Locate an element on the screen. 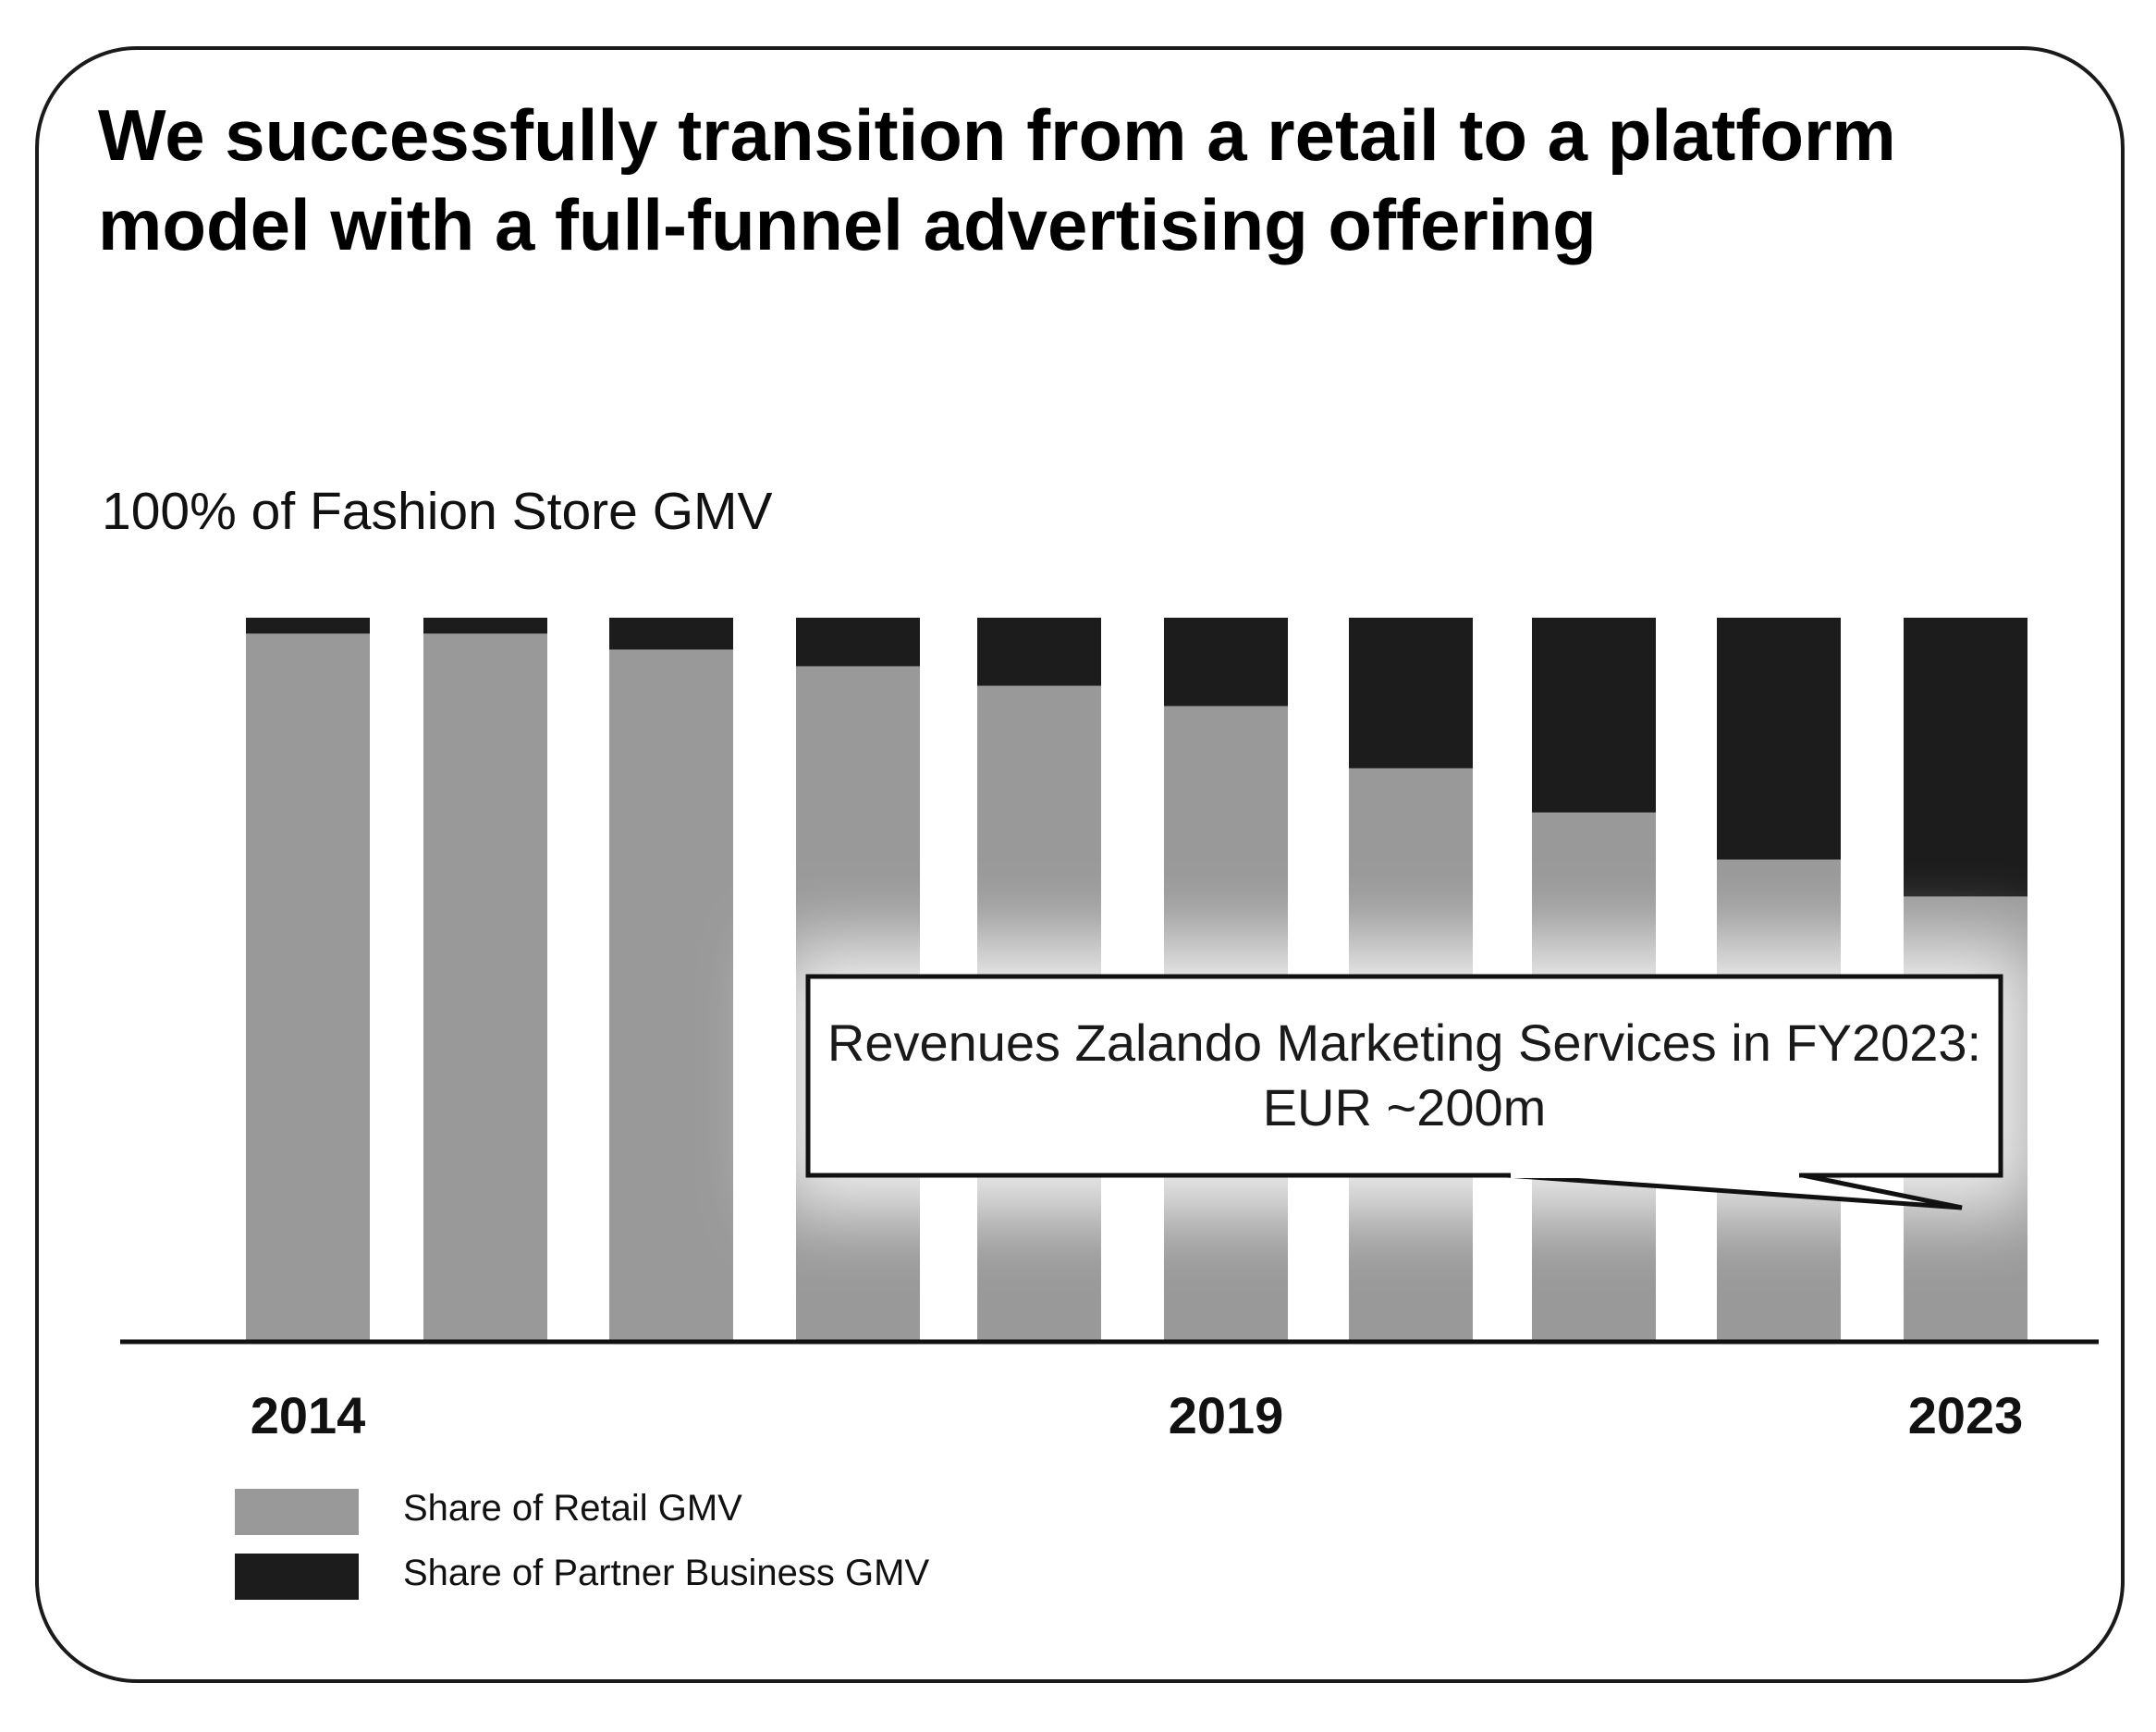  bar-partner-2022 is located at coordinates (1779, 739).